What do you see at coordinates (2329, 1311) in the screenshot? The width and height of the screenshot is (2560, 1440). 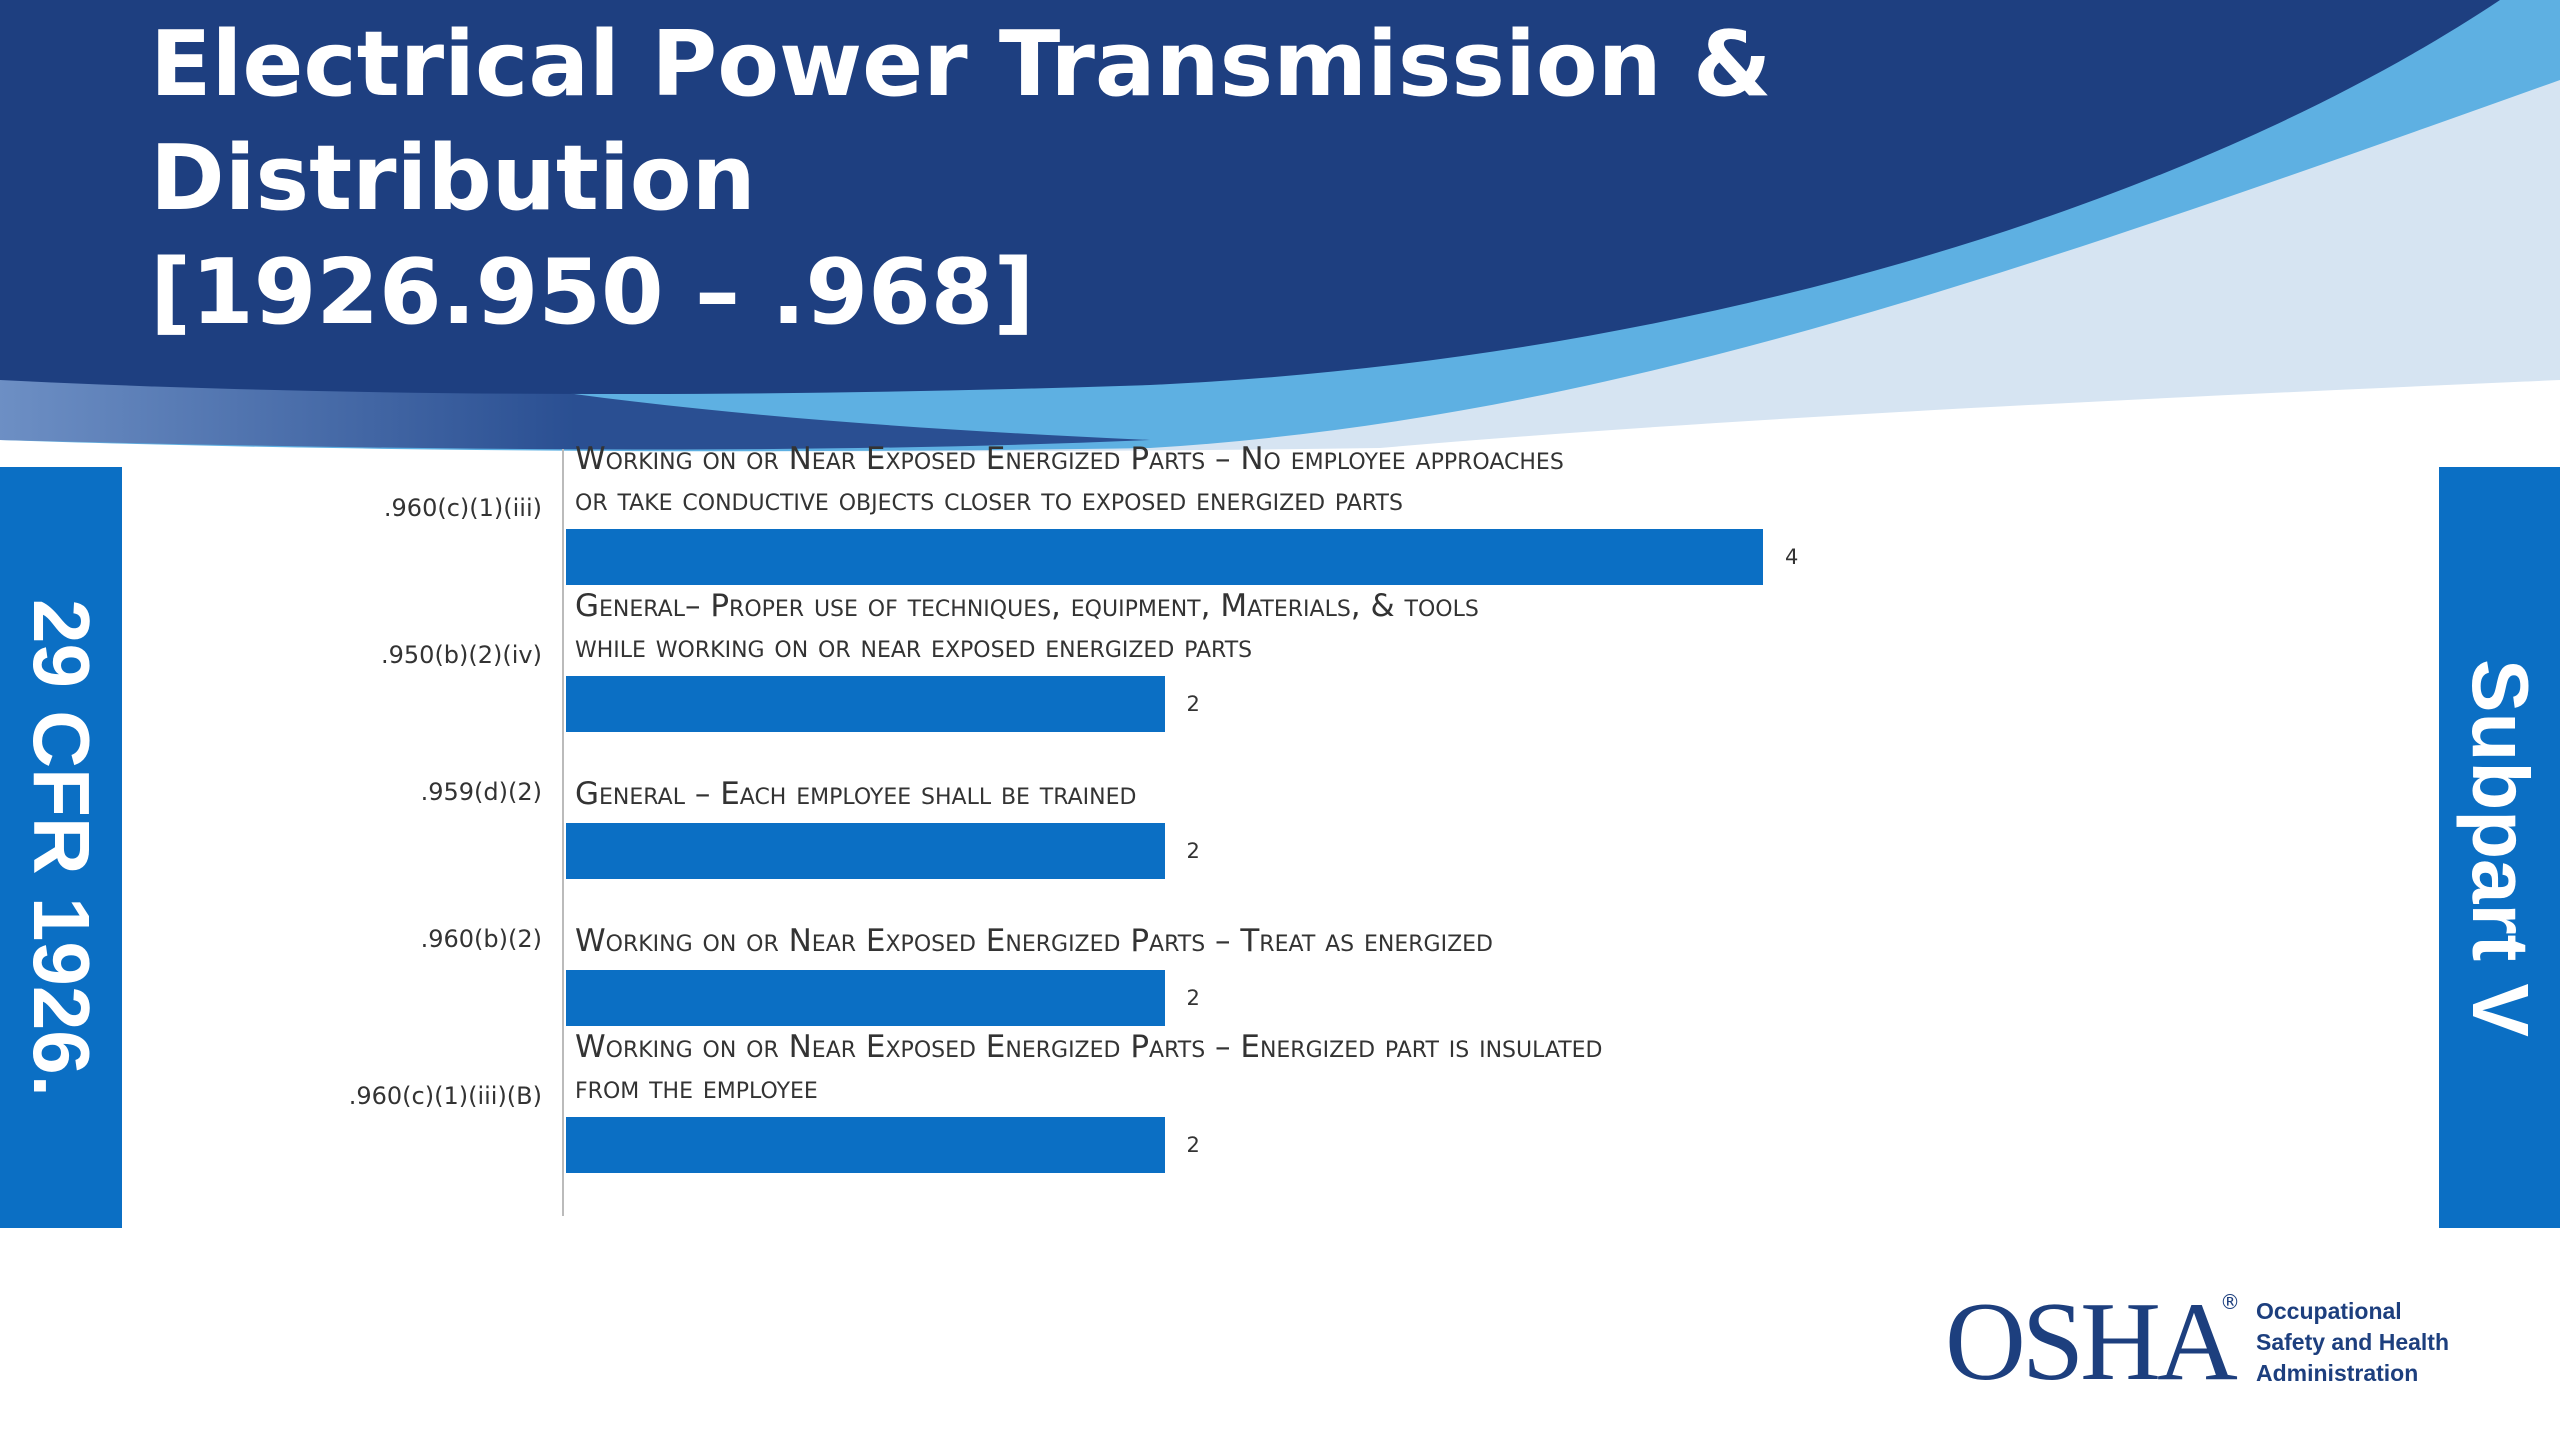 I see `logo-line: Occupational` at bounding box center [2329, 1311].